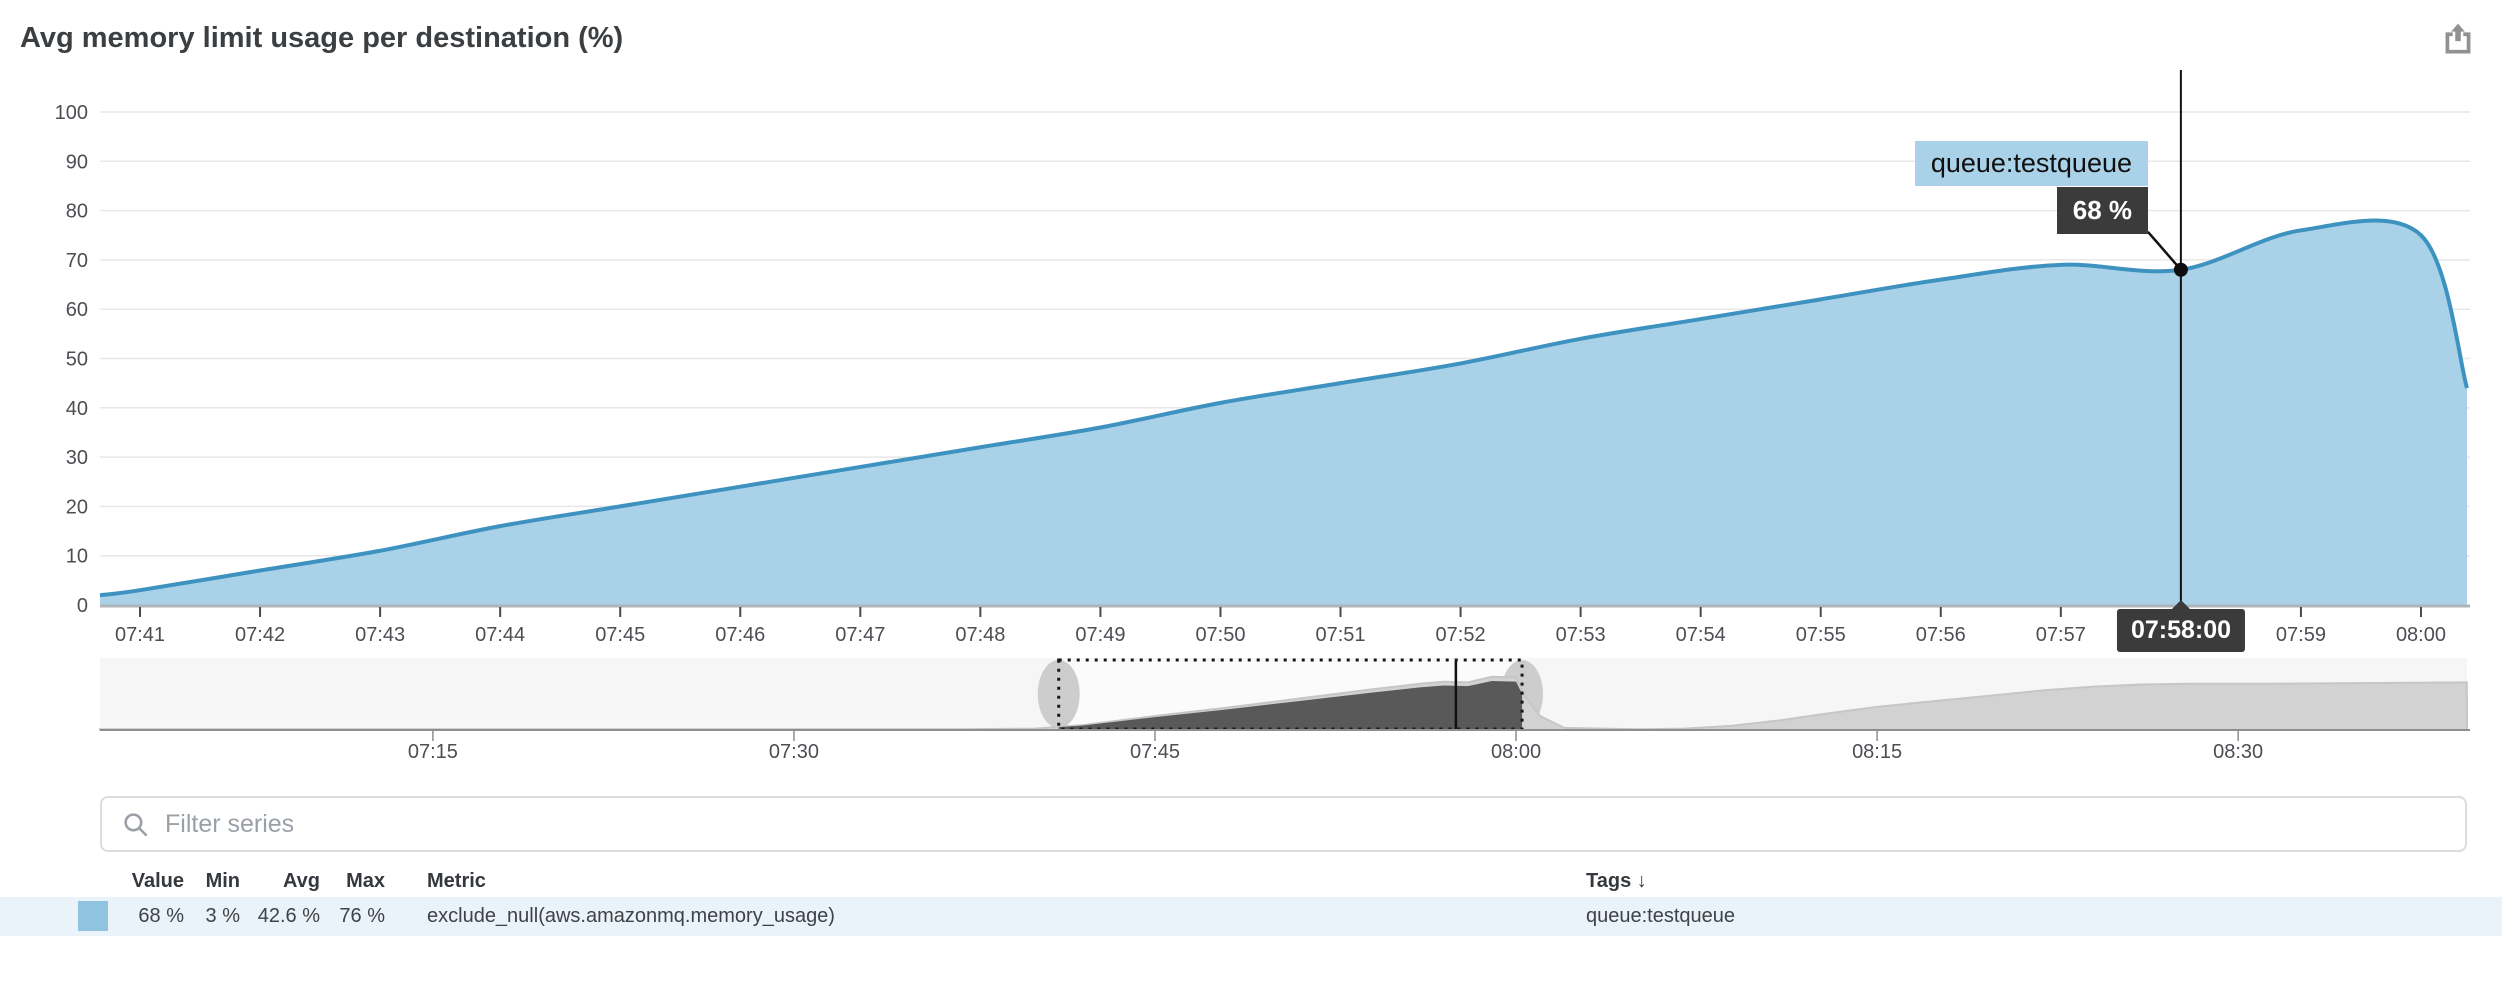  Describe the element at coordinates (301, 881) in the screenshot. I see `col-header-avg: Avg` at that location.